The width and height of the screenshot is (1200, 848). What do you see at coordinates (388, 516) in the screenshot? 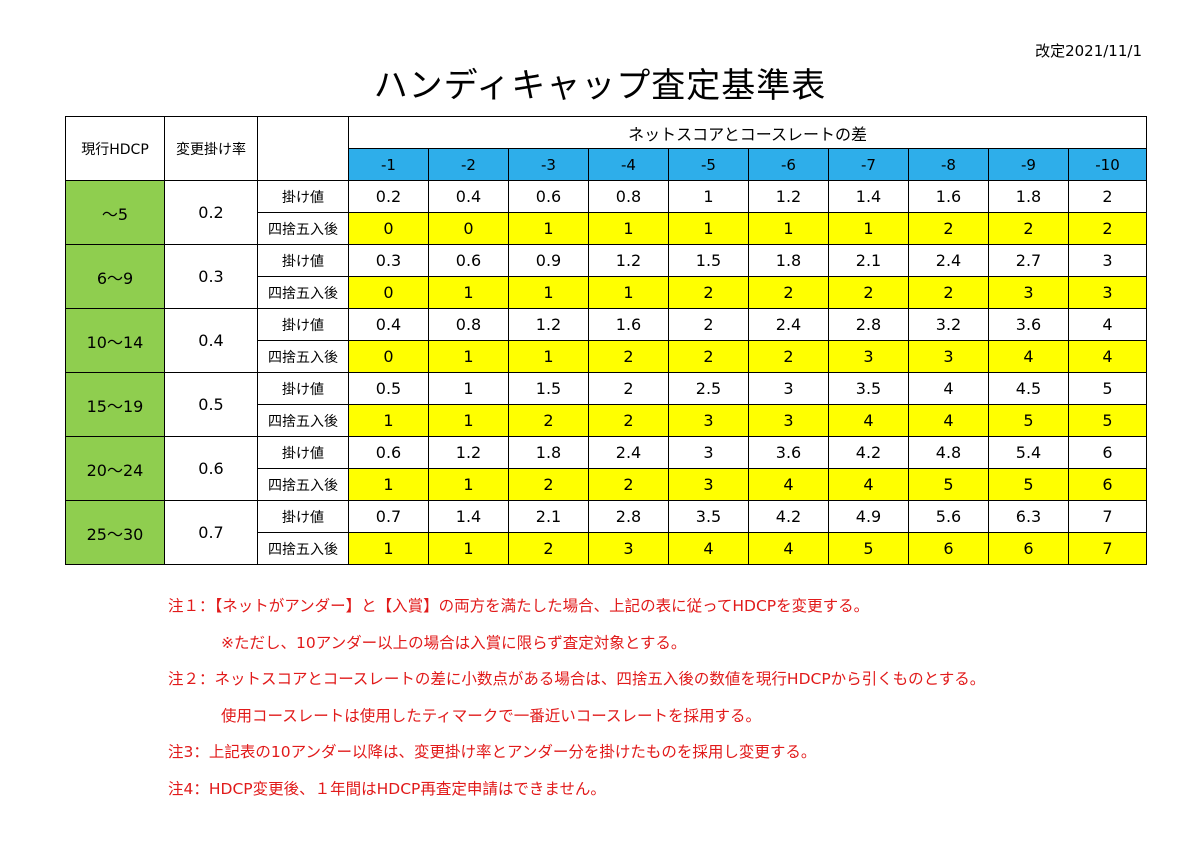
I see `kake-value-cell: 0.7` at bounding box center [388, 516].